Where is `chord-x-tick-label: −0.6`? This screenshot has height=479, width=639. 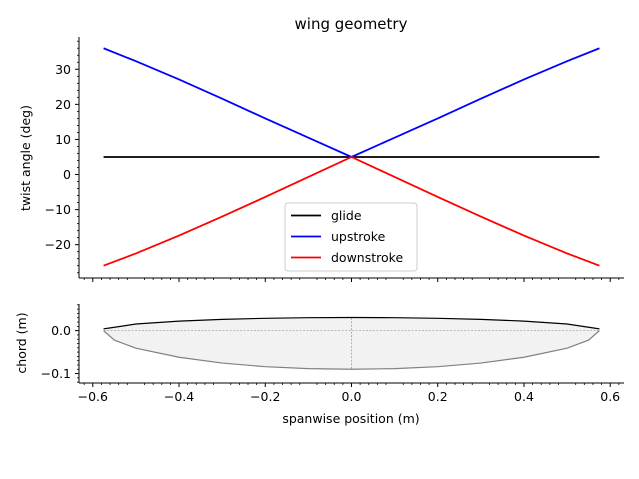 chord-x-tick-label: −0.6 is located at coordinates (93, 396).